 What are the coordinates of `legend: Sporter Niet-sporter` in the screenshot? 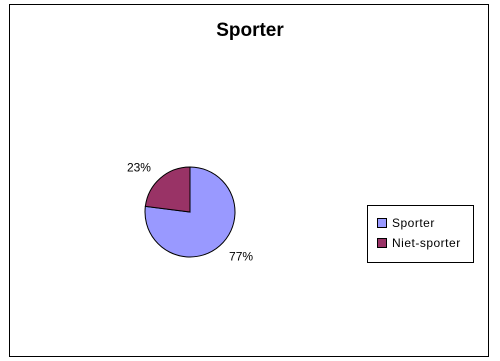 It's located at (420, 234).